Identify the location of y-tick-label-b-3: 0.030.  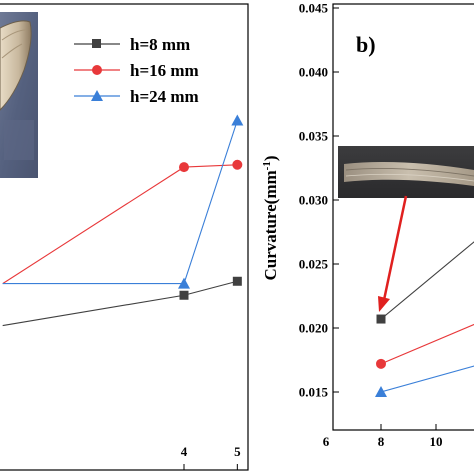
(313, 200).